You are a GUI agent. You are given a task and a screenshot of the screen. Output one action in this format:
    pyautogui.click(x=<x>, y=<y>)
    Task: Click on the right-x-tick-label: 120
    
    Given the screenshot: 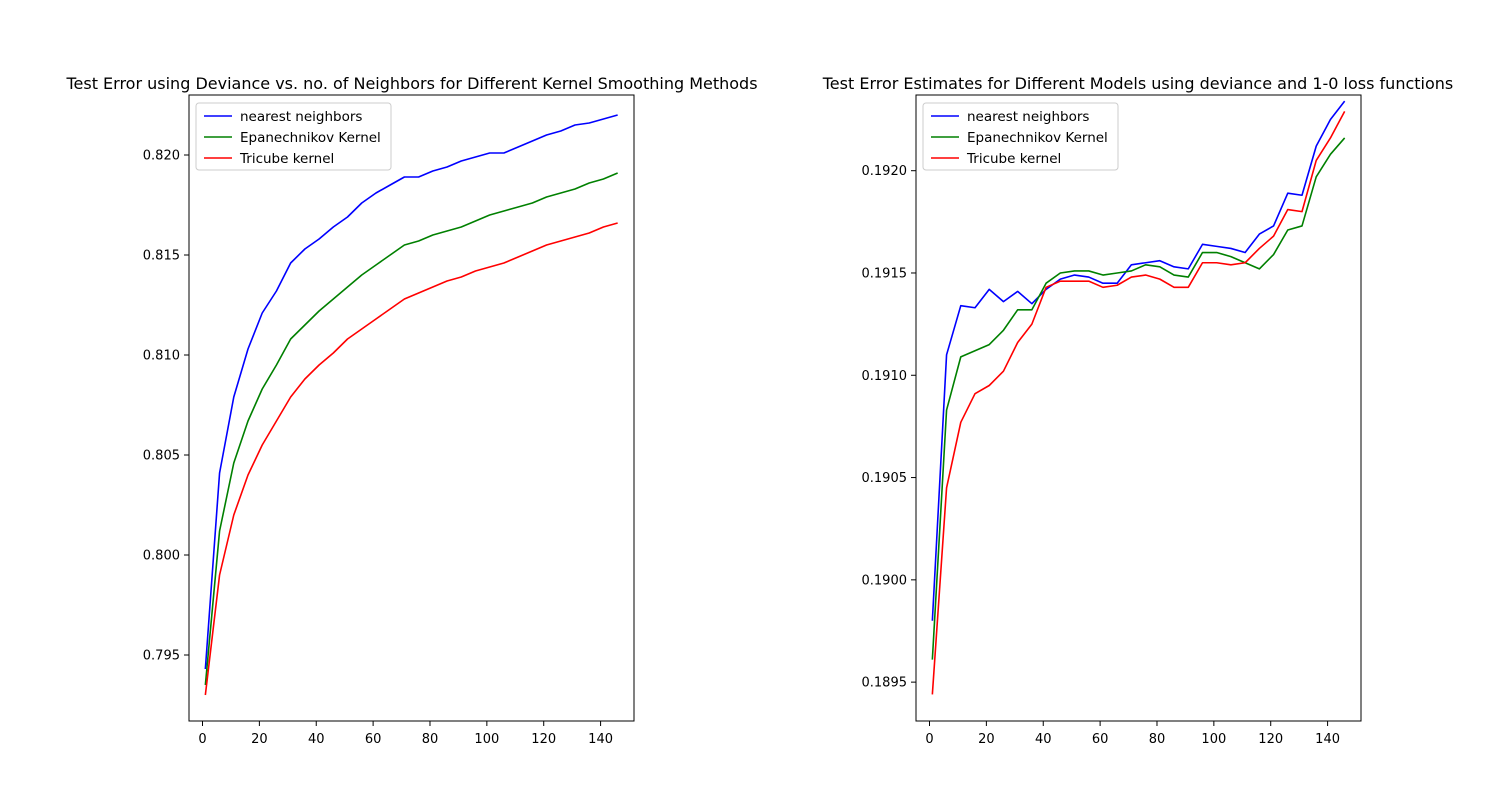 What is the action you would take?
    pyautogui.click(x=1270, y=739)
    